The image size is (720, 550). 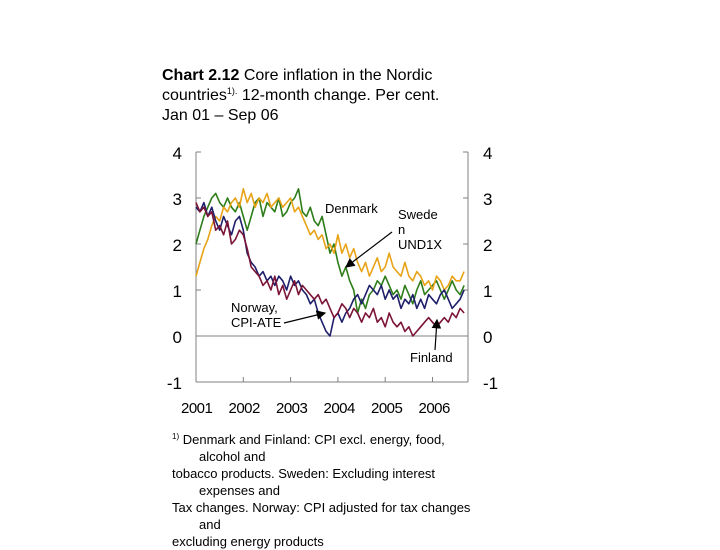 I want to click on y-tick-label-left: 4, so click(x=177, y=153).